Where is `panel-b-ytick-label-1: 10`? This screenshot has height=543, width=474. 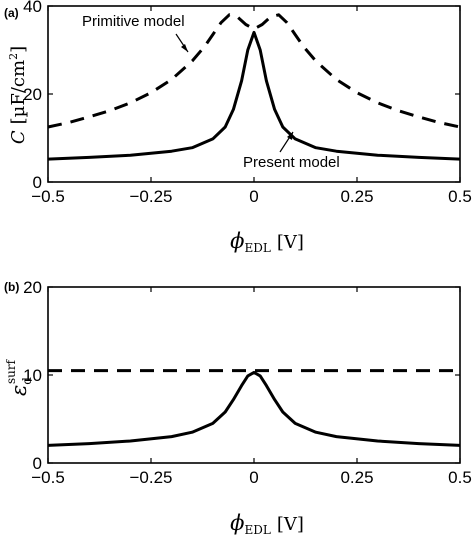
panel-b-ytick-label-1: 10 is located at coordinates (32, 375).